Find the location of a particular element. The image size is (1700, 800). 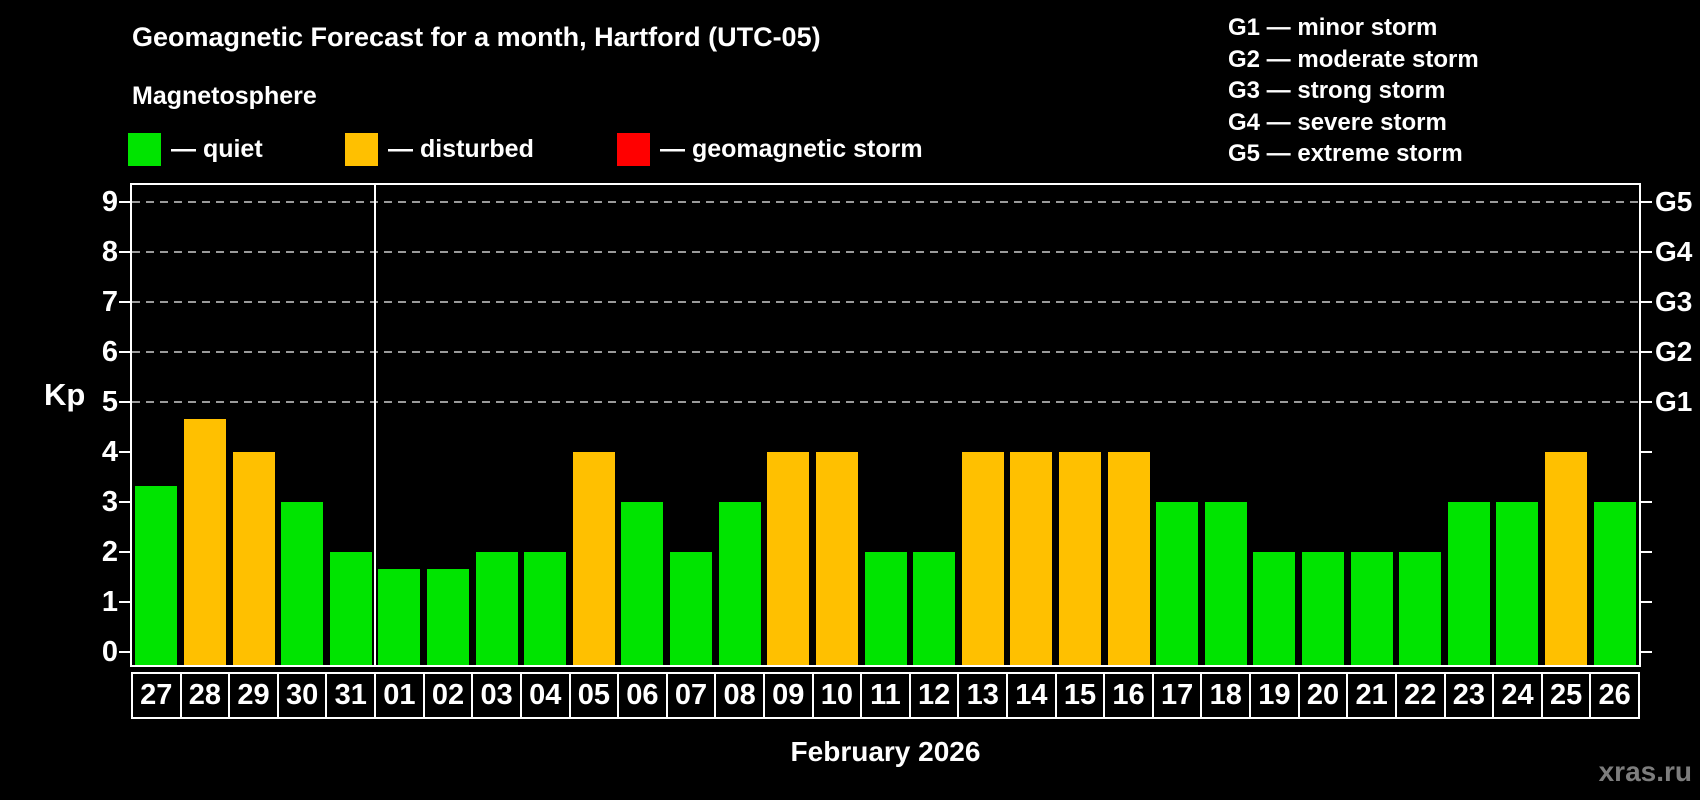

gridline-g1 is located at coordinates (885, 402).